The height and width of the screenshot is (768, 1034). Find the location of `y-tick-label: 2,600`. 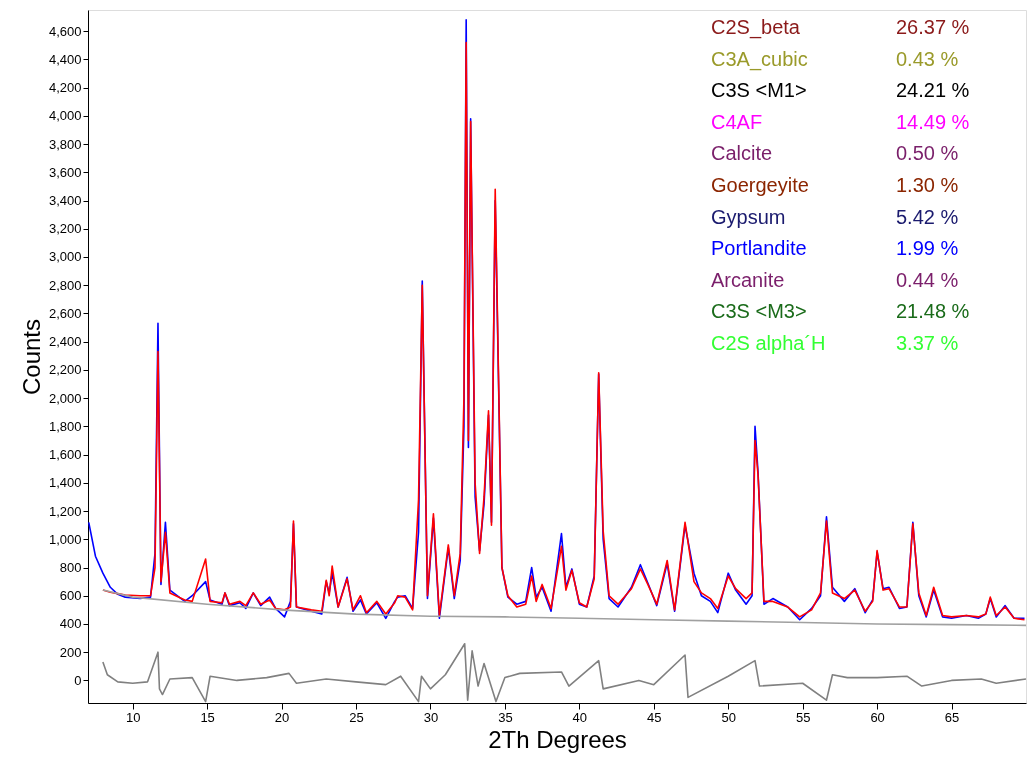

y-tick-label: 2,600 is located at coordinates (65, 313).